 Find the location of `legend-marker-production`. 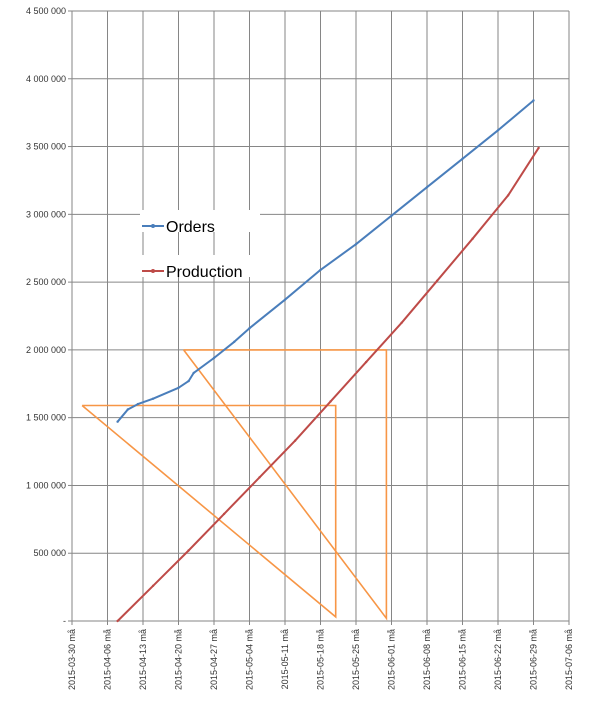

legend-marker-production is located at coordinates (153, 271).